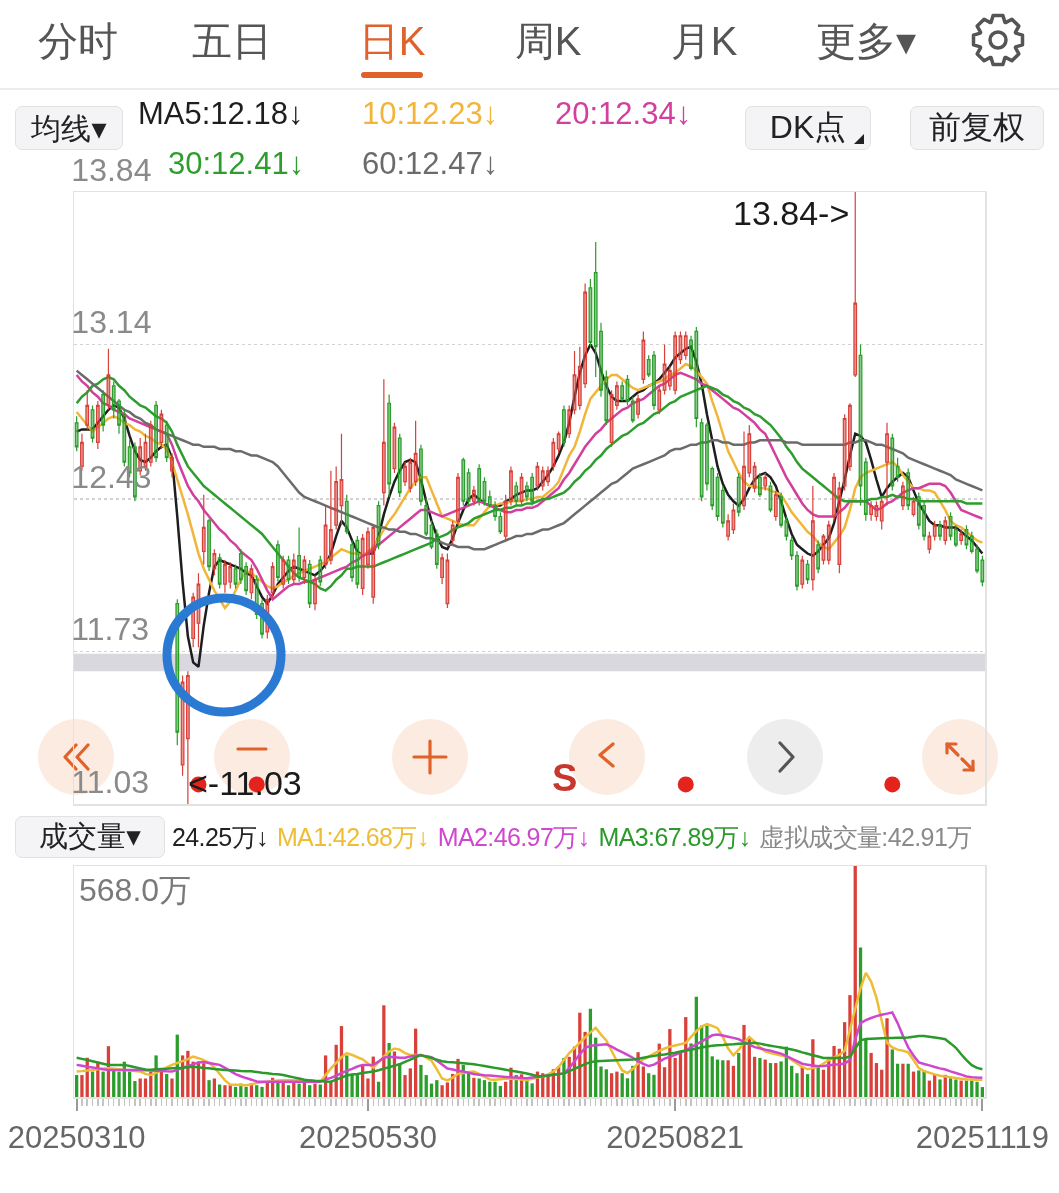  Describe the element at coordinates (548, 41) in the screenshot. I see `text: 周K` at that location.